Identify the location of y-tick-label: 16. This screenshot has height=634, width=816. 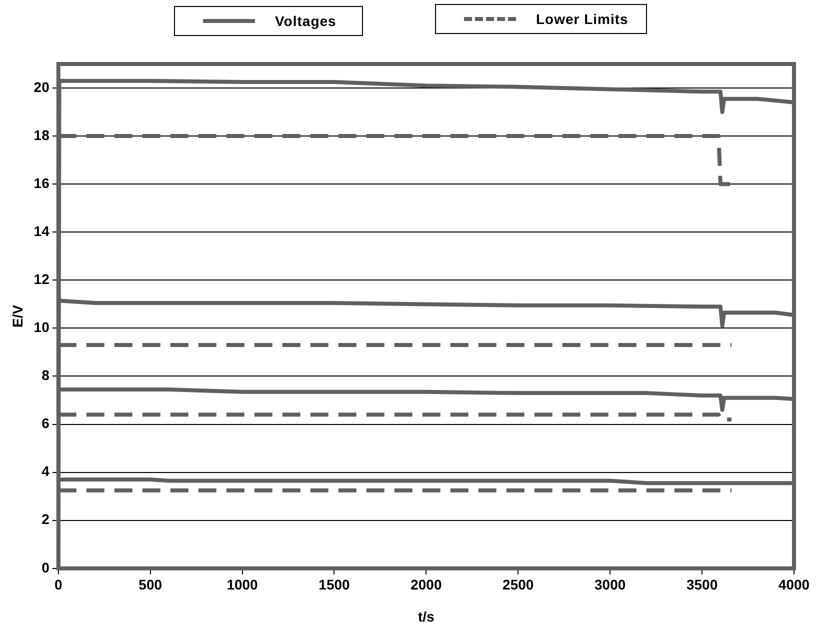
(42, 182).